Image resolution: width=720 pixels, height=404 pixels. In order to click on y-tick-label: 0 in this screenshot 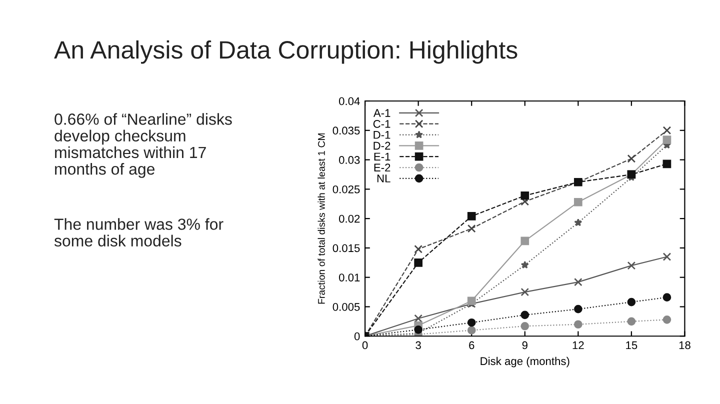, I will do `click(357, 336)`.